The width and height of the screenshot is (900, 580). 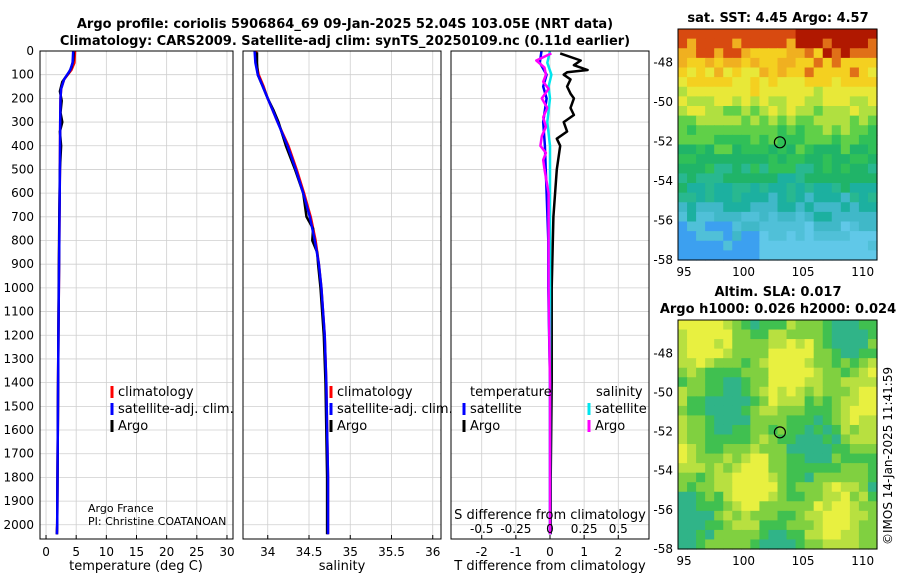 What do you see at coordinates (663, 549) in the screenshot?
I see `map-lat-tick: -58` at bounding box center [663, 549].